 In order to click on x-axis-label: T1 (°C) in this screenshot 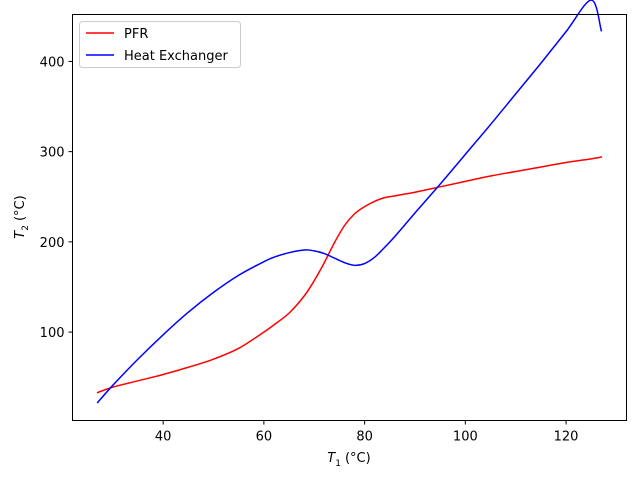, I will do `click(348, 460)`.